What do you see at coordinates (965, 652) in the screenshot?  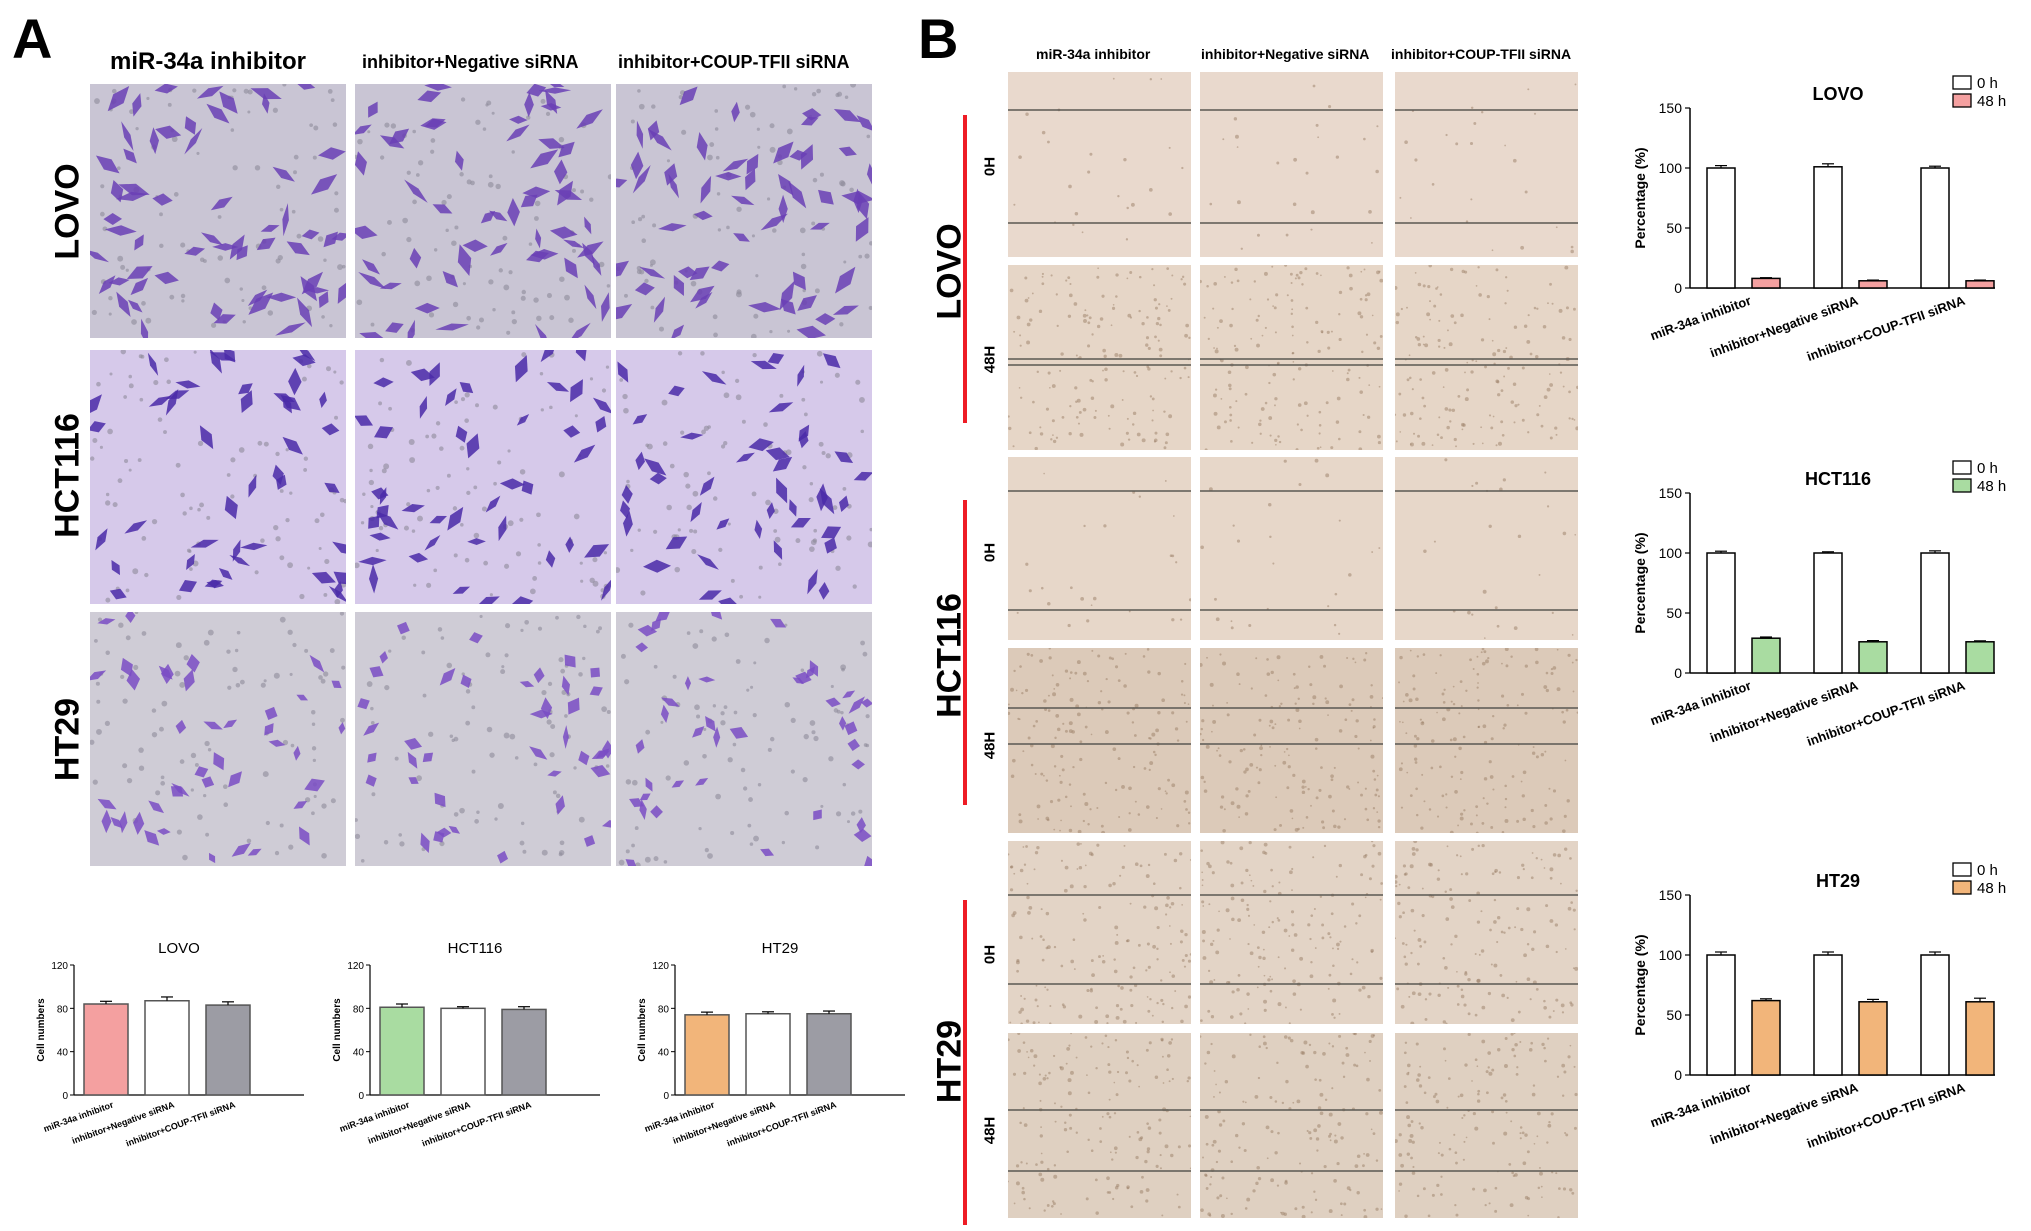 I see `hct116-group-marker` at bounding box center [965, 652].